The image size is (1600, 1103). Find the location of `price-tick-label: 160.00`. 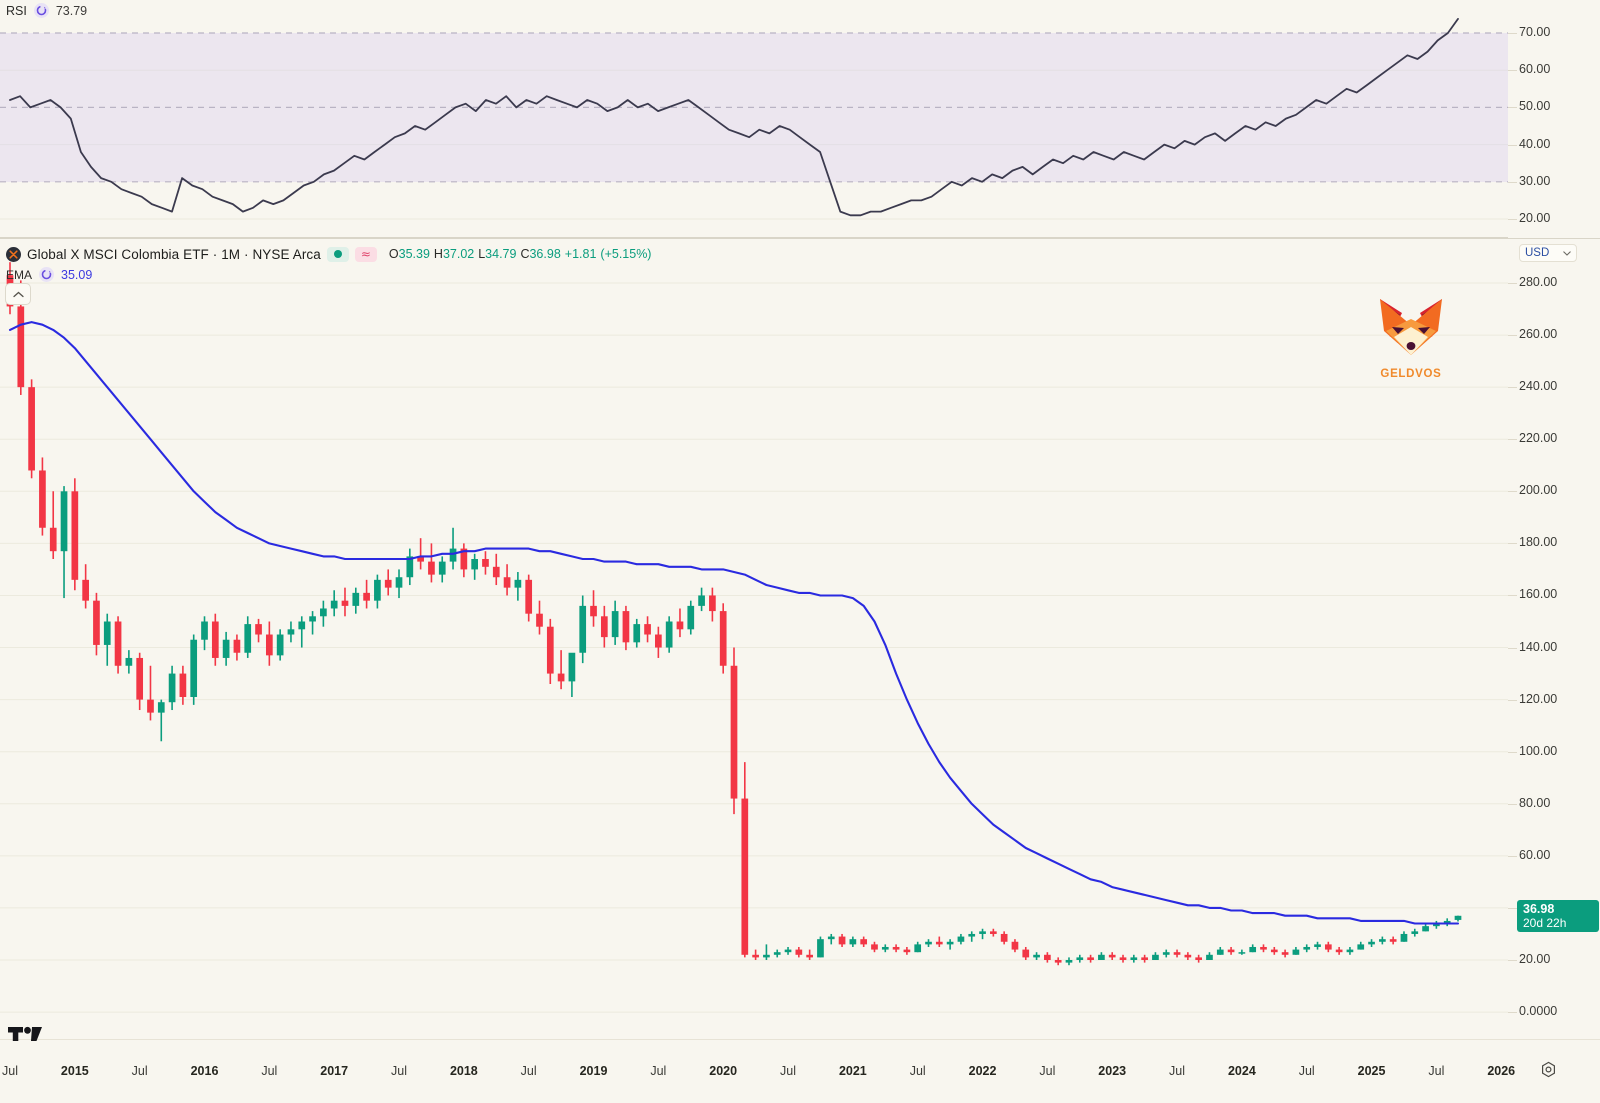

price-tick-label: 160.00 is located at coordinates (1538, 594).